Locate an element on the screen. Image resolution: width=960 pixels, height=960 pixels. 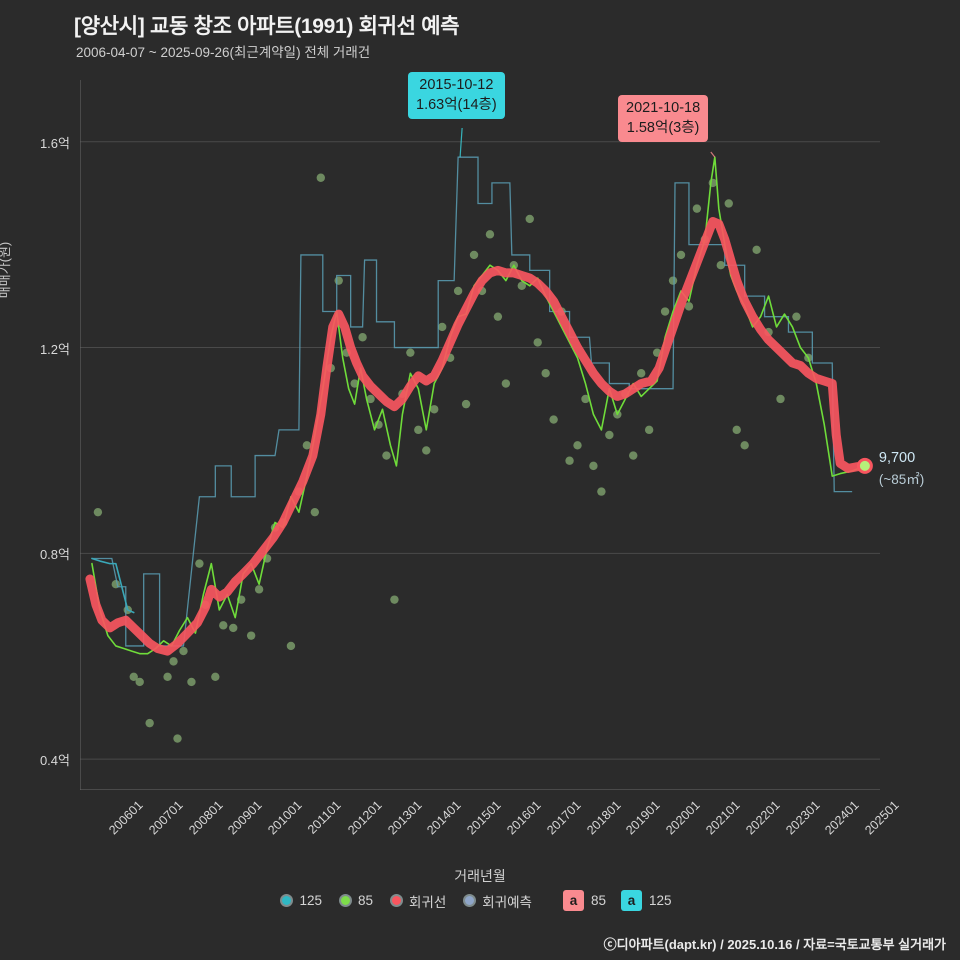
end-point-label: 9,700 (~85㎡) is located at coordinates (901, 469).